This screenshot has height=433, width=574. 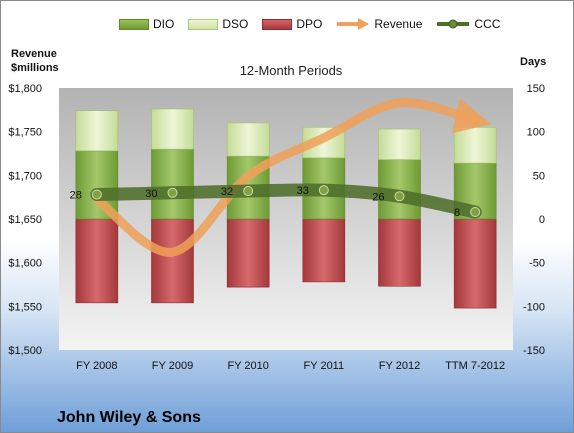 What do you see at coordinates (25, 89) in the screenshot?
I see `left-tick-label: $1,800` at bounding box center [25, 89].